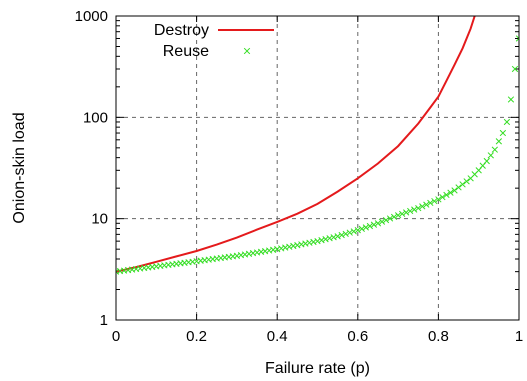 This screenshot has width=527, height=381. I want to click on legend-swatch-reuse, so click(247, 51).